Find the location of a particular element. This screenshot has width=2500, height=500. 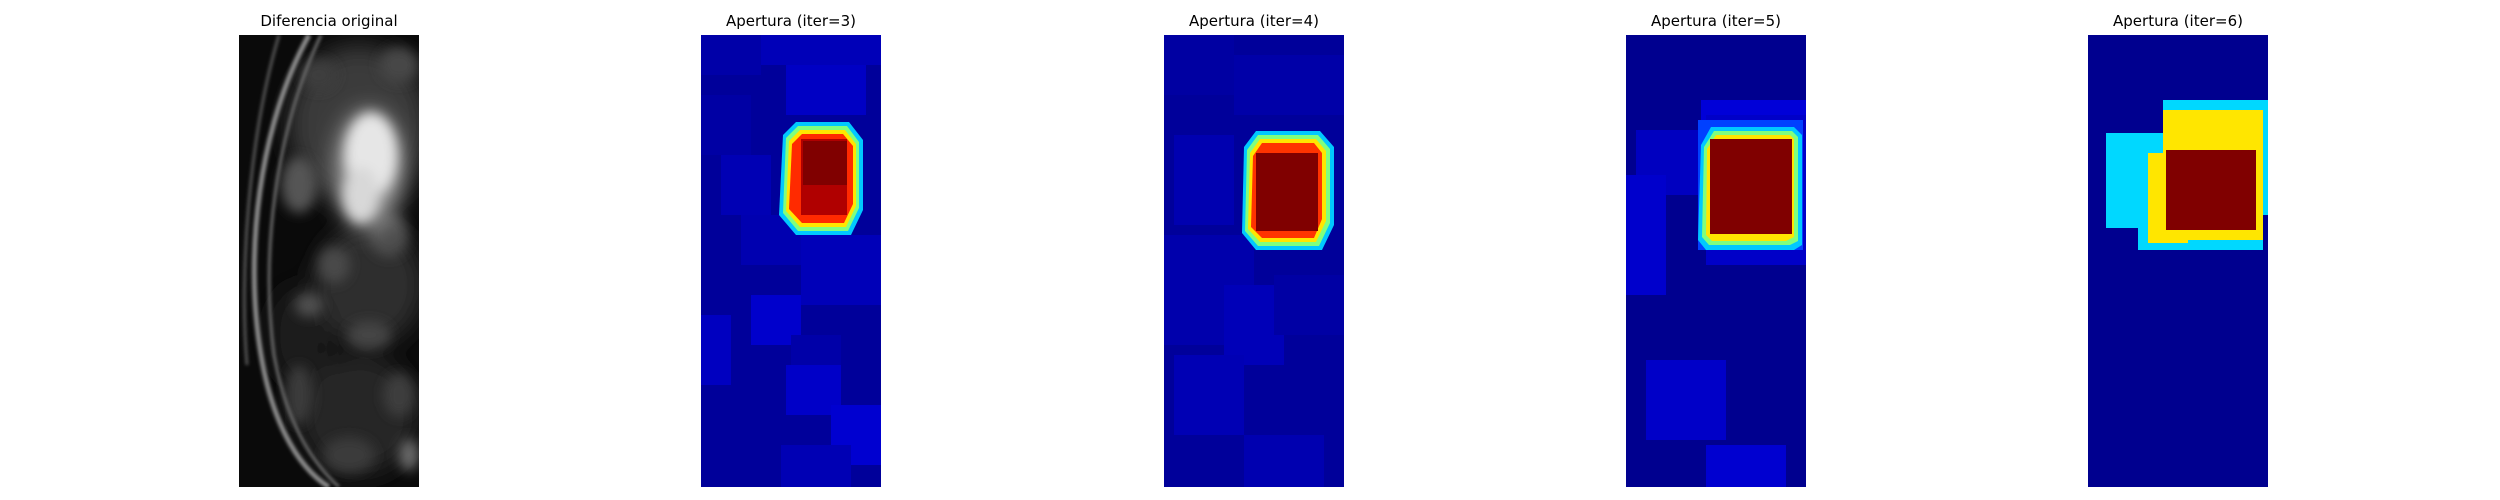

opening-iter-5-image is located at coordinates (1716, 261).